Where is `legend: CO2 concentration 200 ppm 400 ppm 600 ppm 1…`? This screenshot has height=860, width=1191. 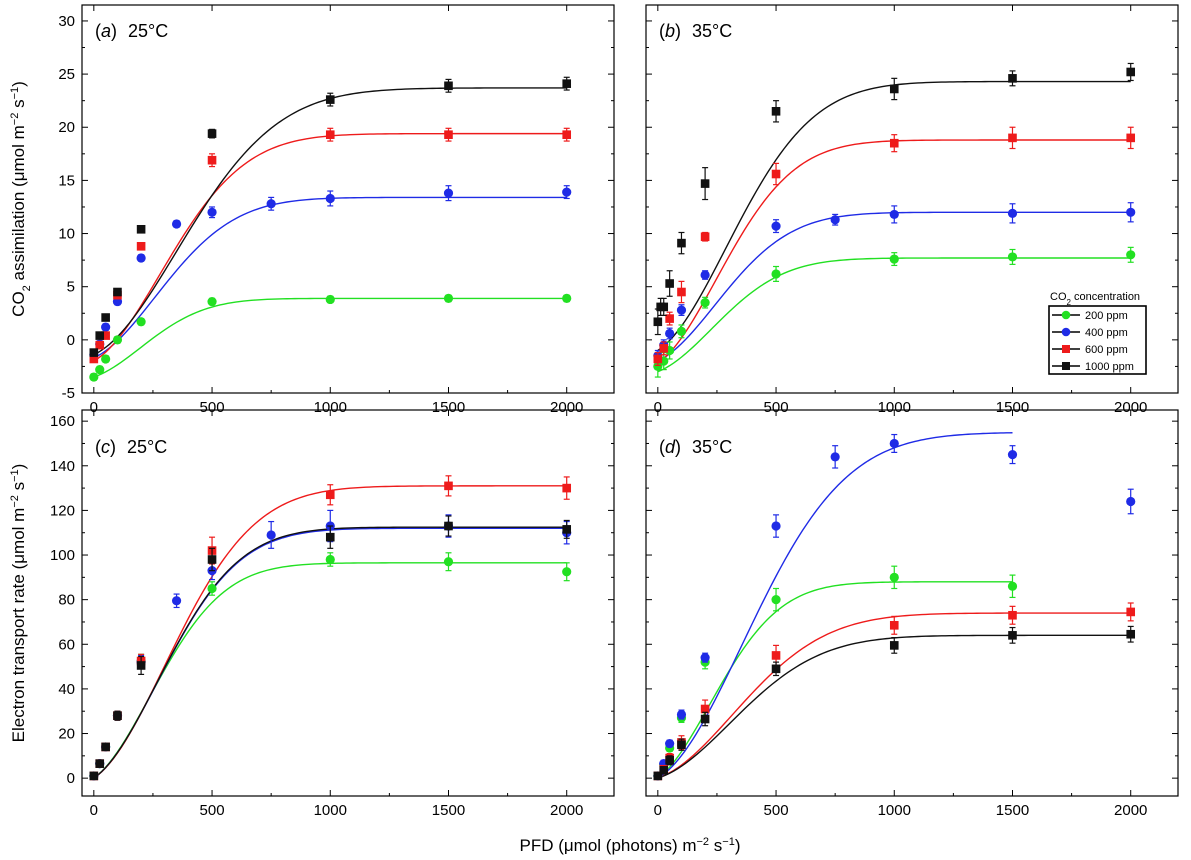
legend: CO2 concentration 200 ppm 400 ppm 600 ppm 1… is located at coordinates (1097, 333).